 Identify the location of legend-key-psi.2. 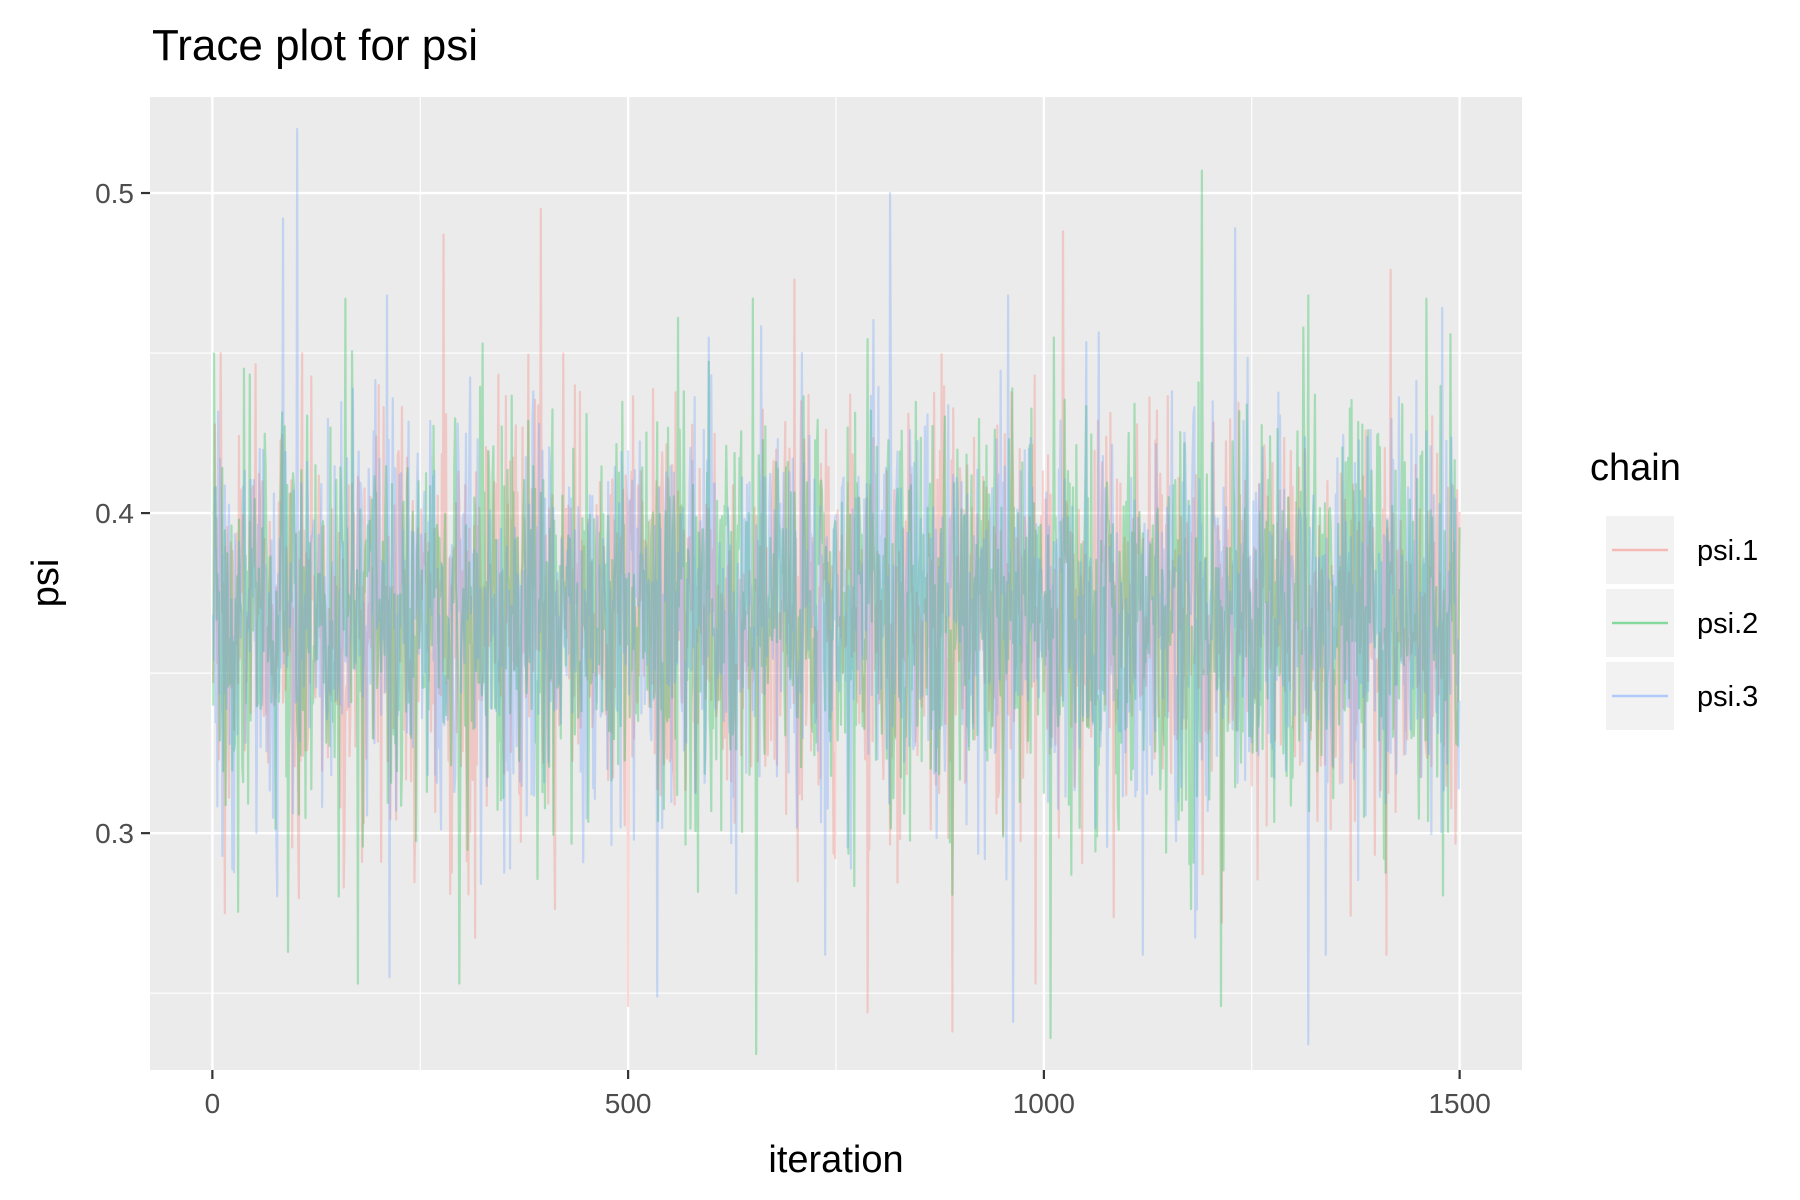
(1640, 623).